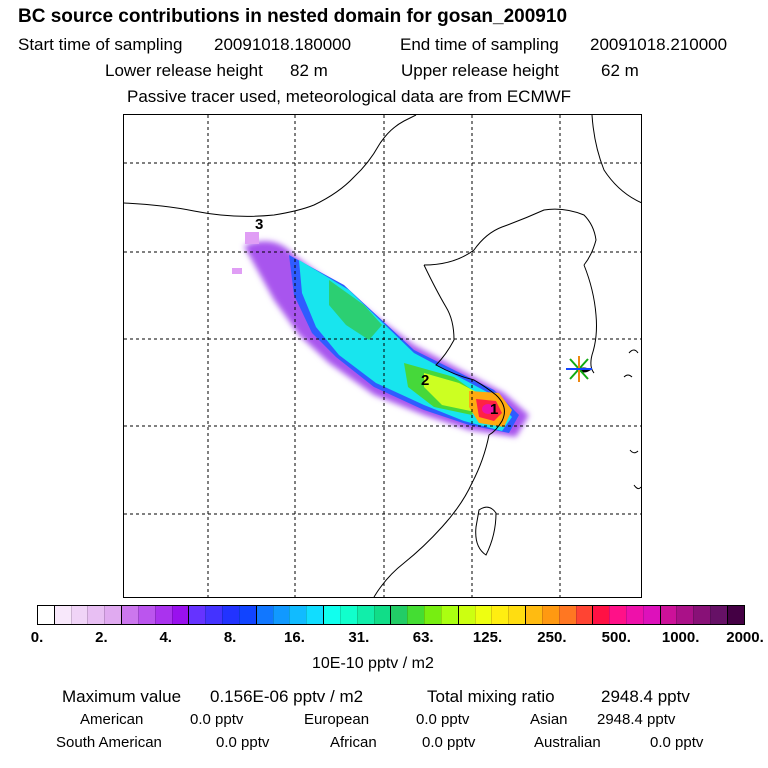  What do you see at coordinates (359, 637) in the screenshot?
I see `colorbar-tick-label: 31.` at bounding box center [359, 637].